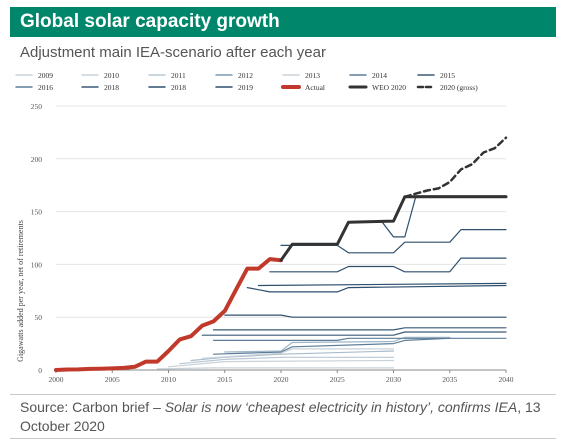 The height and width of the screenshot is (445, 566). Describe the element at coordinates (393, 379) in the screenshot. I see `x-tick-label: 2030` at that location.